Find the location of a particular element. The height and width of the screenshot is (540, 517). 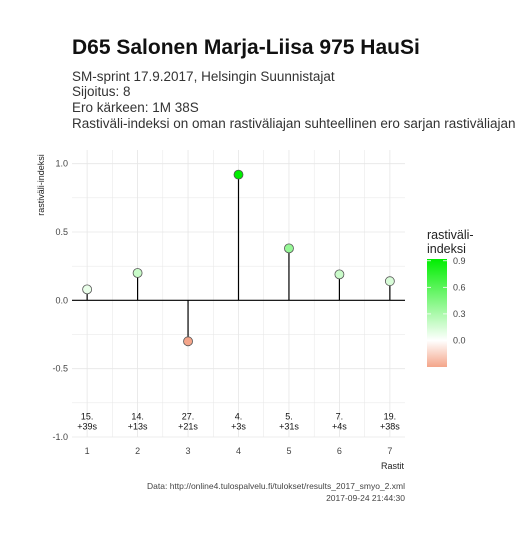

annotation-rank-1: 15. is located at coordinates (87, 416).